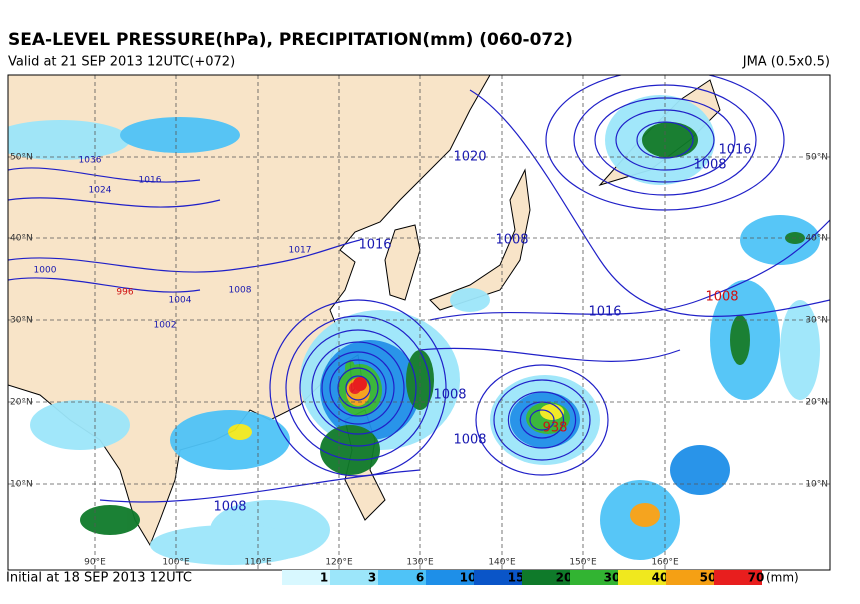 Image resolution: width=860 pixels, height=604 pixels. What do you see at coordinates (782, 578) in the screenshot?
I see `legend-unit: (mm)` at bounding box center [782, 578].